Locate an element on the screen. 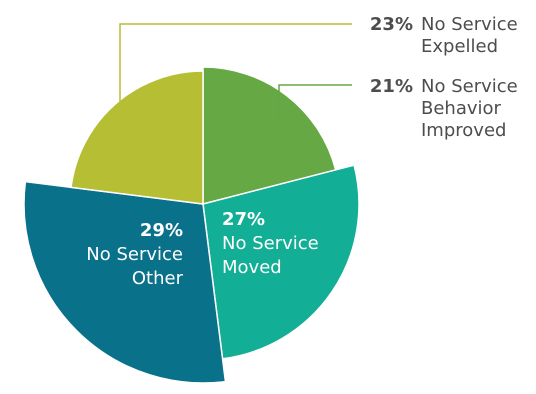 Image resolution: width=536 pixels, height=394 pixels. pie-slice-no-service-moved is located at coordinates (281, 262).